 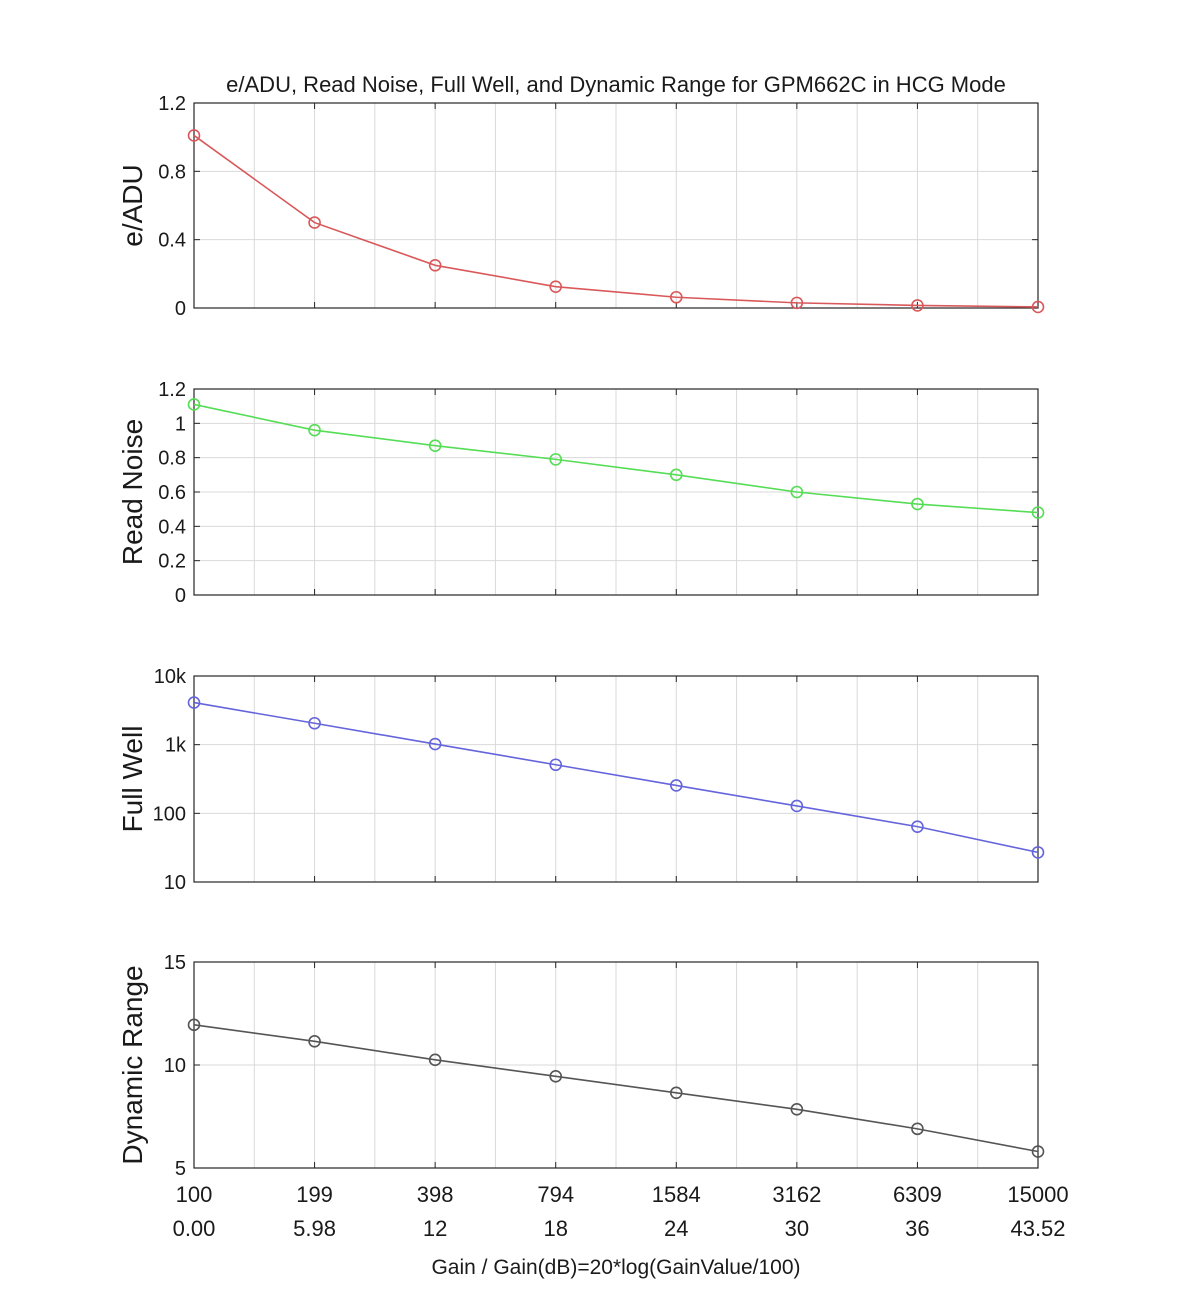 I want to click on x-tick-label-gain: 3162, so click(x=796, y=1194).